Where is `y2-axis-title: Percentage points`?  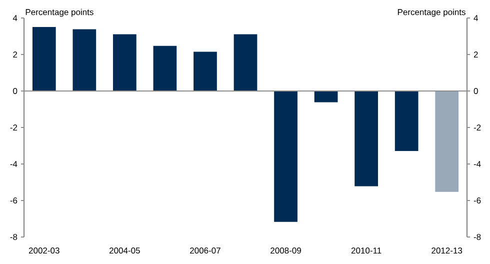 y2-axis-title: Percentage points is located at coordinates (432, 12).